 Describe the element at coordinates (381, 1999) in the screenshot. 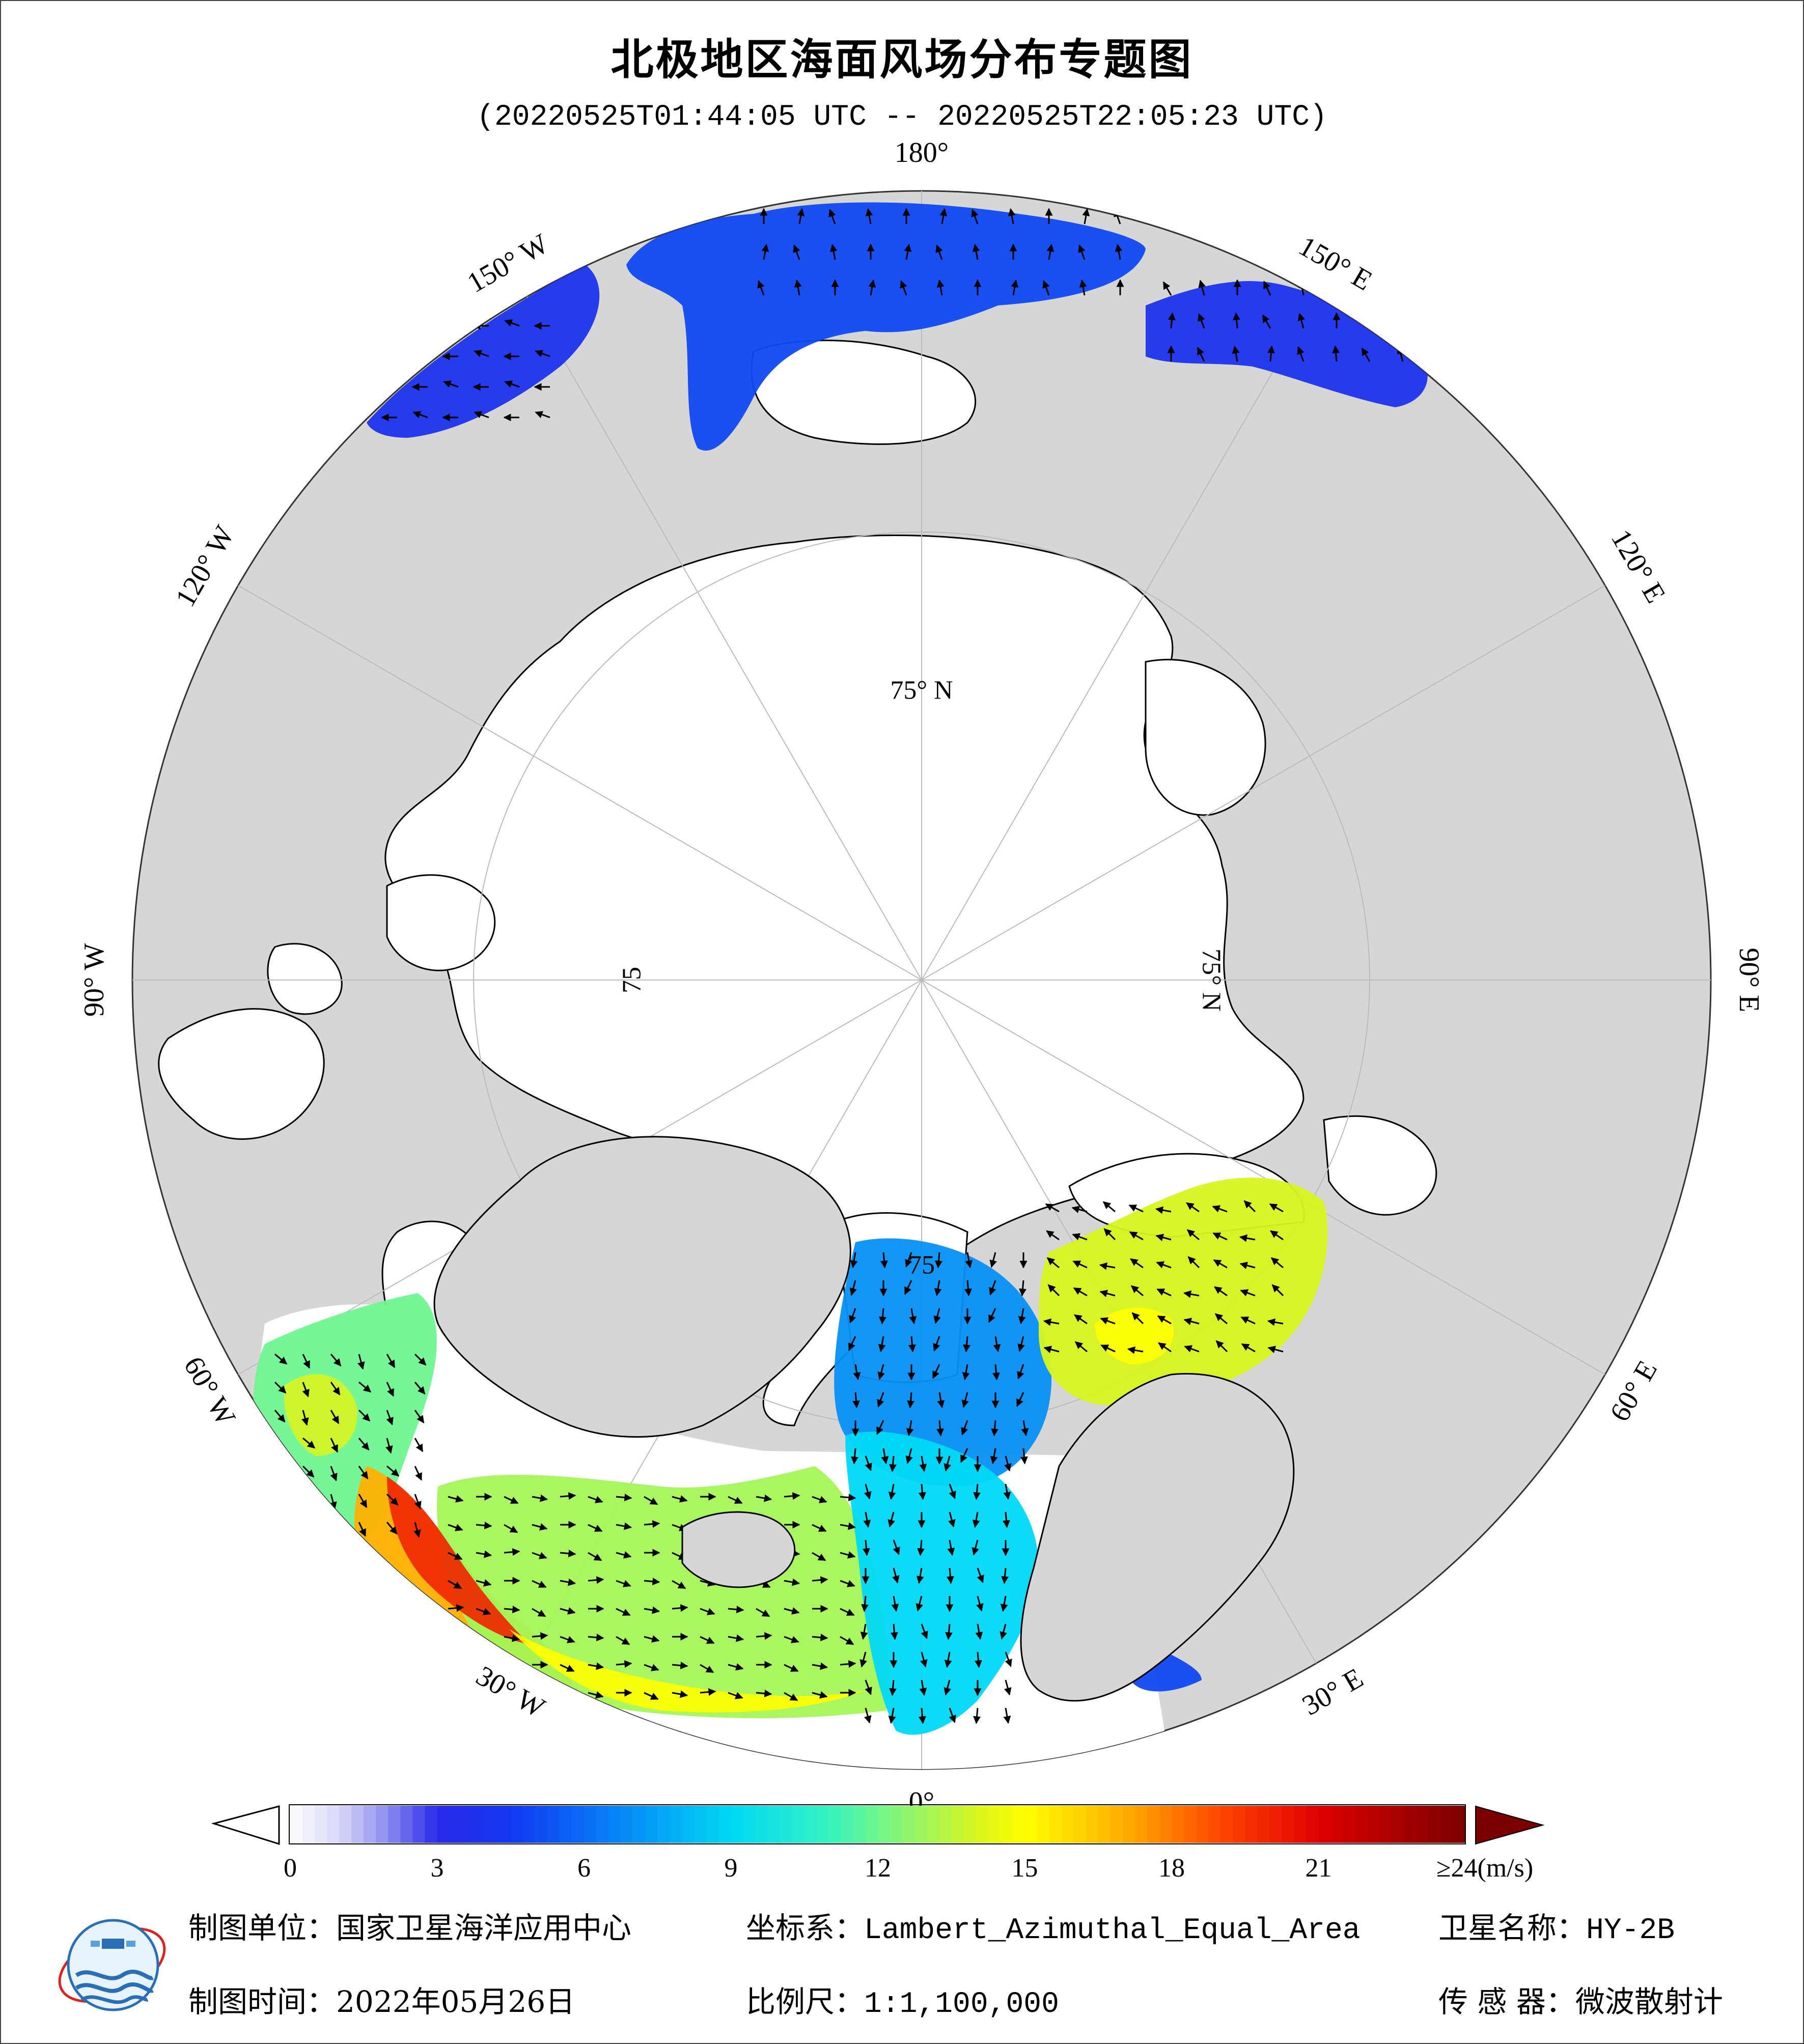

I see `footer-date: 制图时间：2022年05月26日` at that location.